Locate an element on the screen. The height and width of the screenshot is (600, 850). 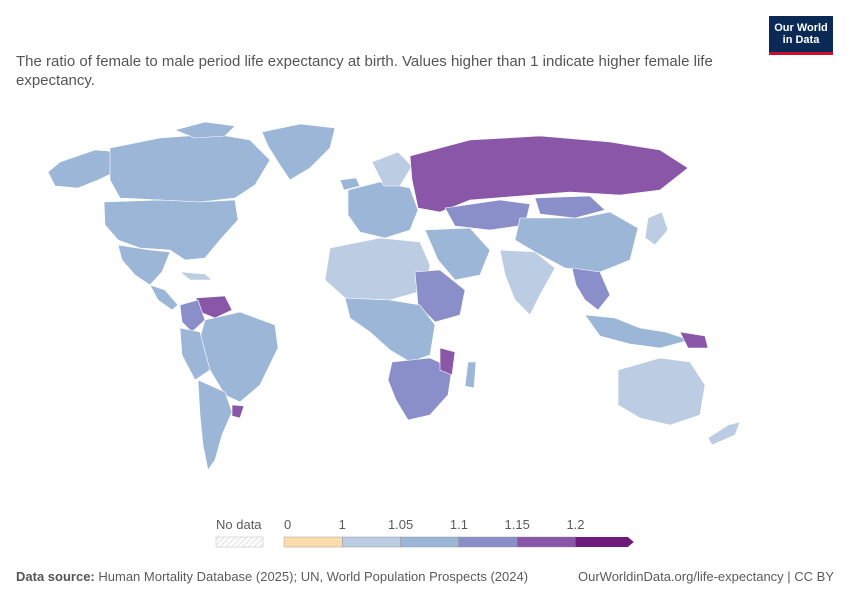
legend-svg: No data 0 1 1.05 1.1 1.15 1.2 is located at coordinates (424, 532).